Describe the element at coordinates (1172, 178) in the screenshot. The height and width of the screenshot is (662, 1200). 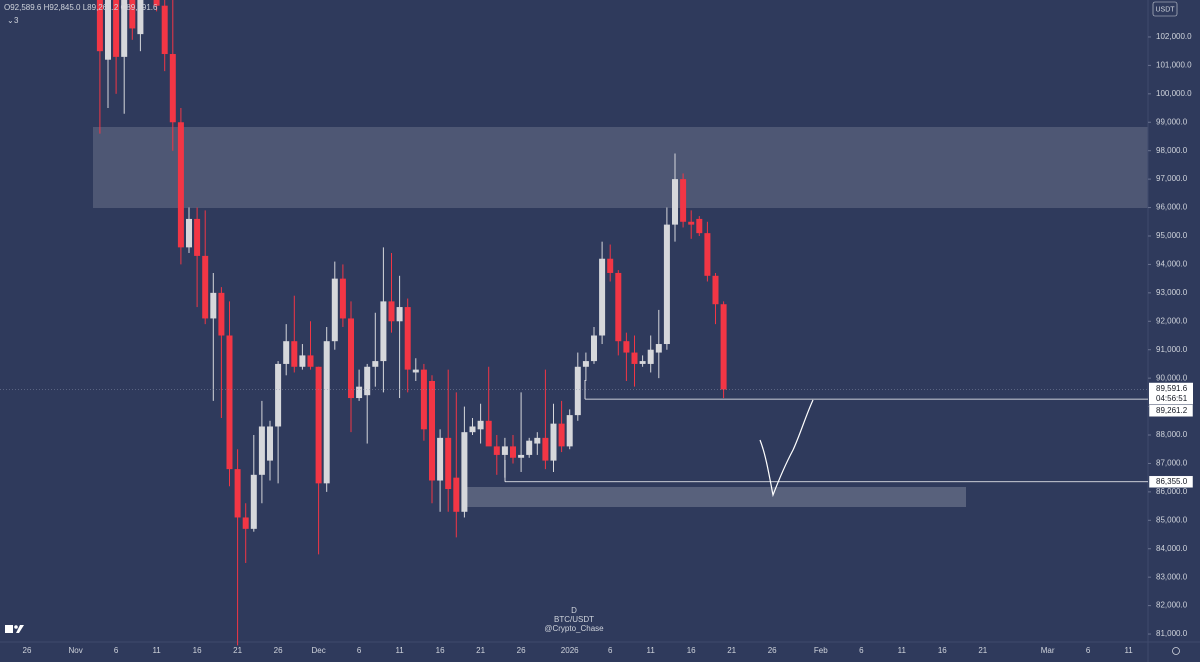
I see `y-tick-label: 97,000.0` at that location.